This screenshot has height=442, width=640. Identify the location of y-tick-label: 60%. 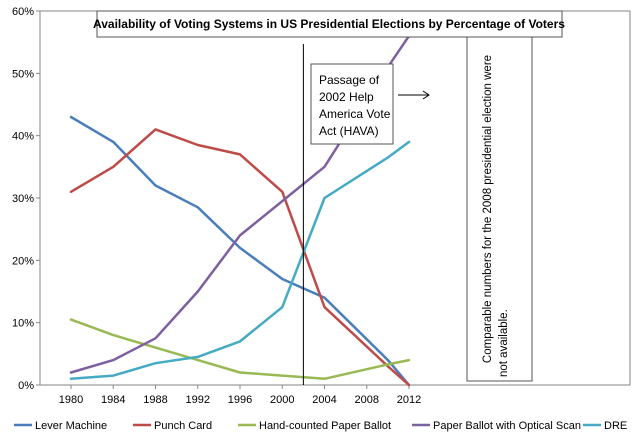
(23, 12).